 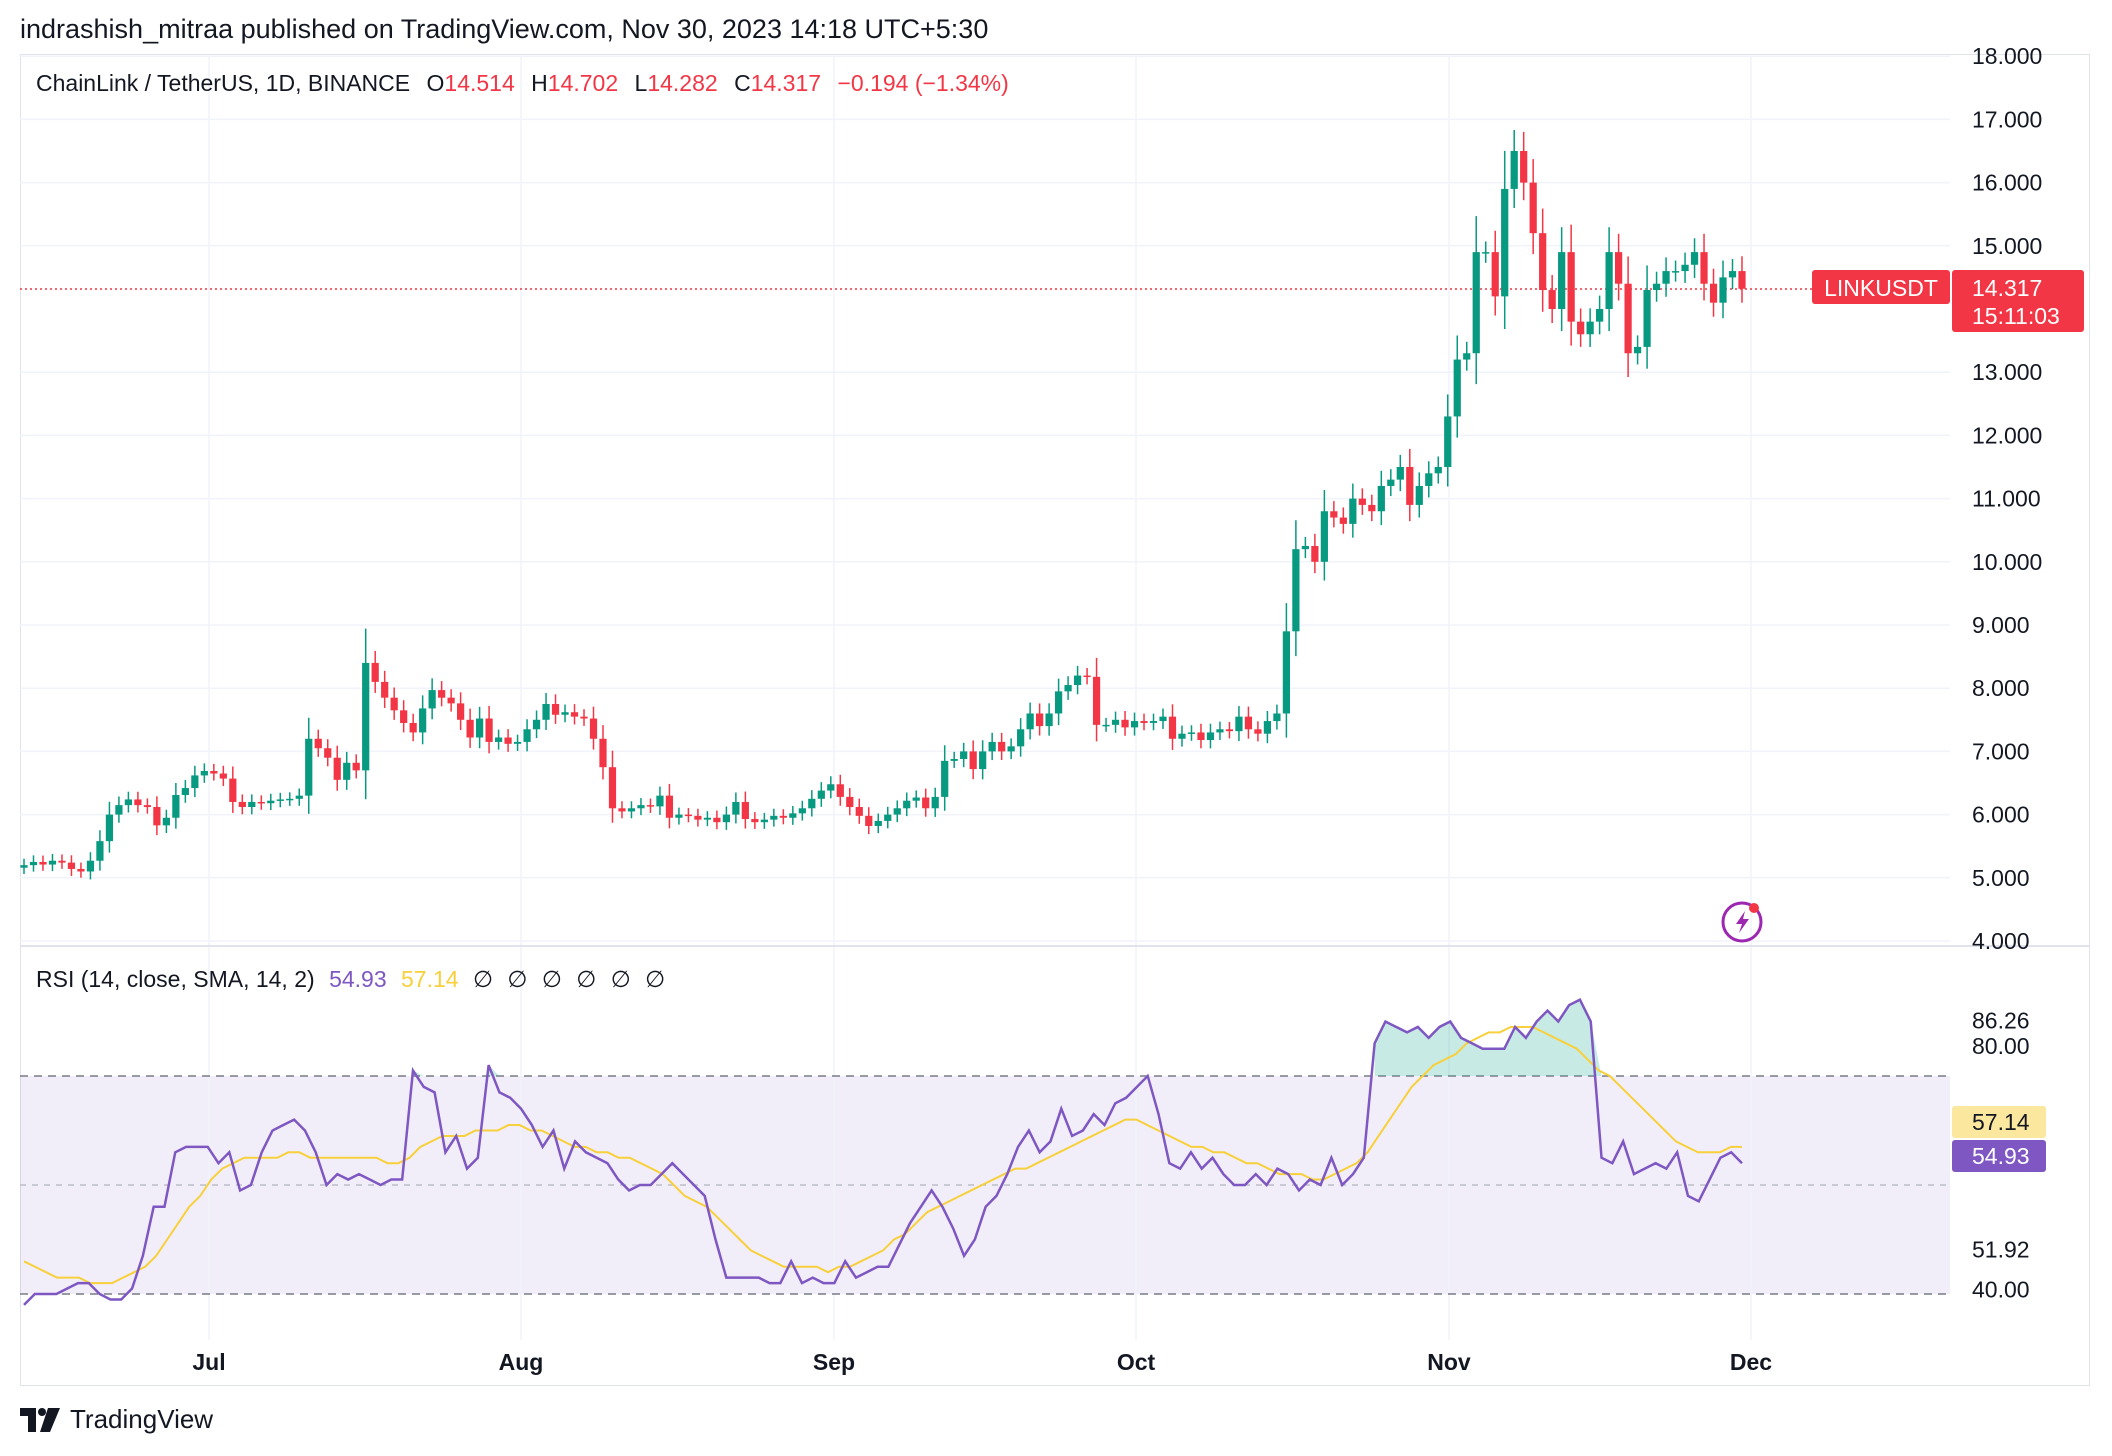 I want to click on price-tick-label: 11.000, so click(x=2006, y=499).